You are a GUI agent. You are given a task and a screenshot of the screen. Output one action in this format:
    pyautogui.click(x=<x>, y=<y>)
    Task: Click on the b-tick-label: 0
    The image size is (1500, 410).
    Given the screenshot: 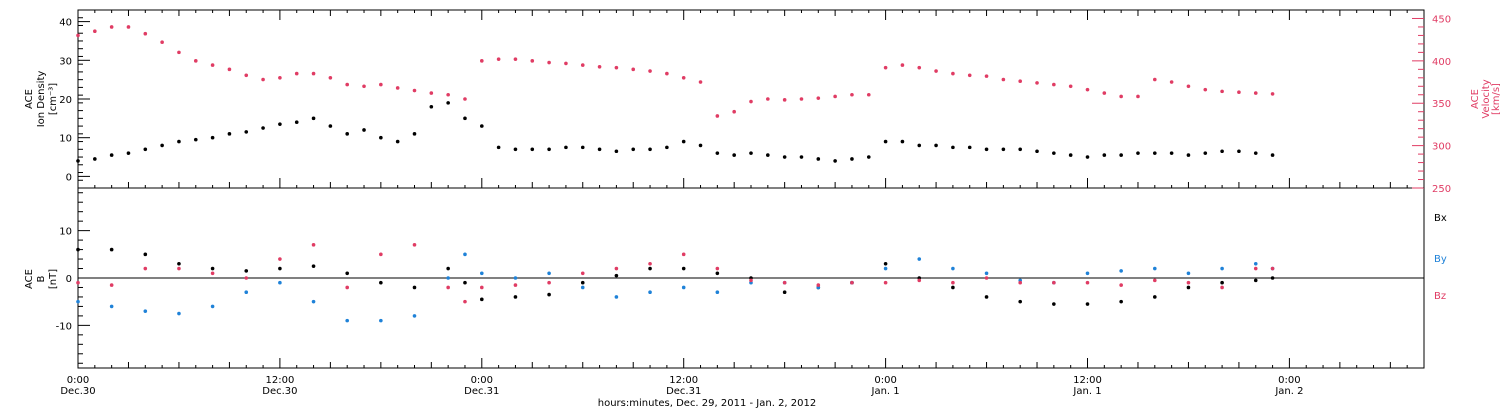 What is the action you would take?
    pyautogui.click(x=69, y=279)
    